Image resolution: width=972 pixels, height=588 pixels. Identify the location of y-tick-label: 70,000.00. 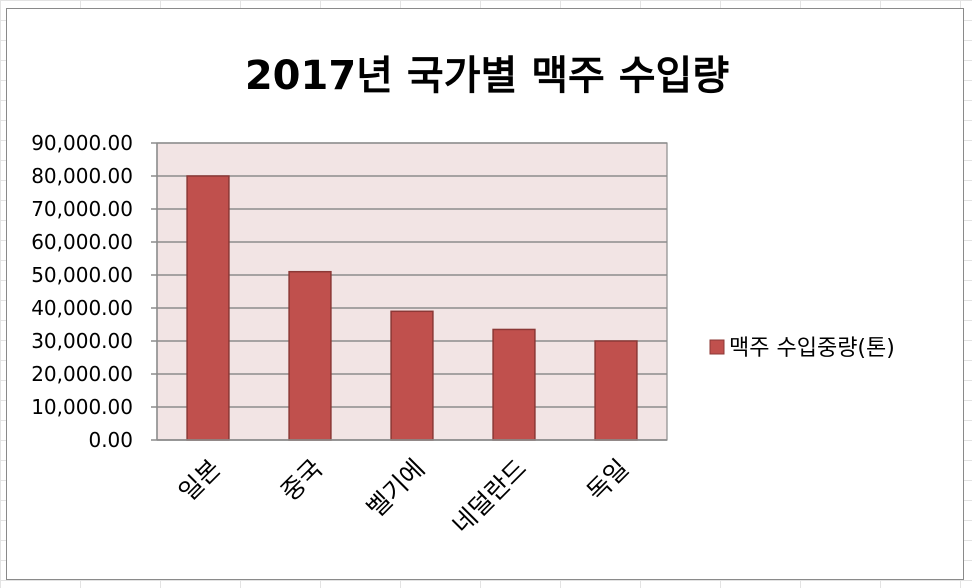
(82, 209).